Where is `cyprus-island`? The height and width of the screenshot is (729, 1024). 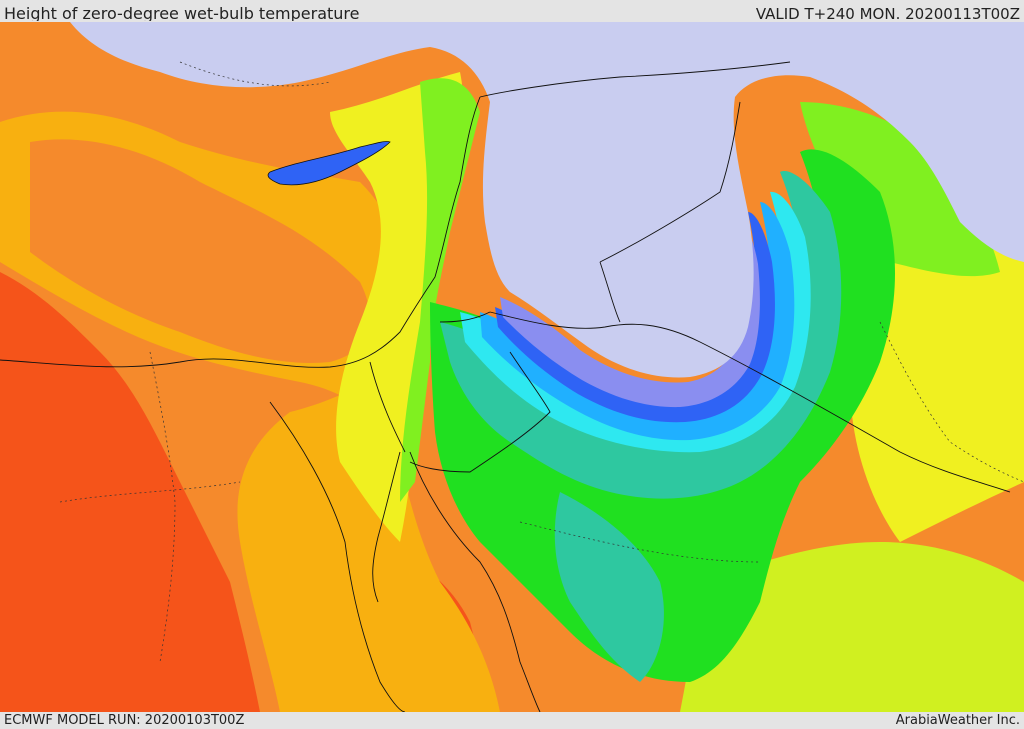 cyprus-island is located at coordinates (329, 163).